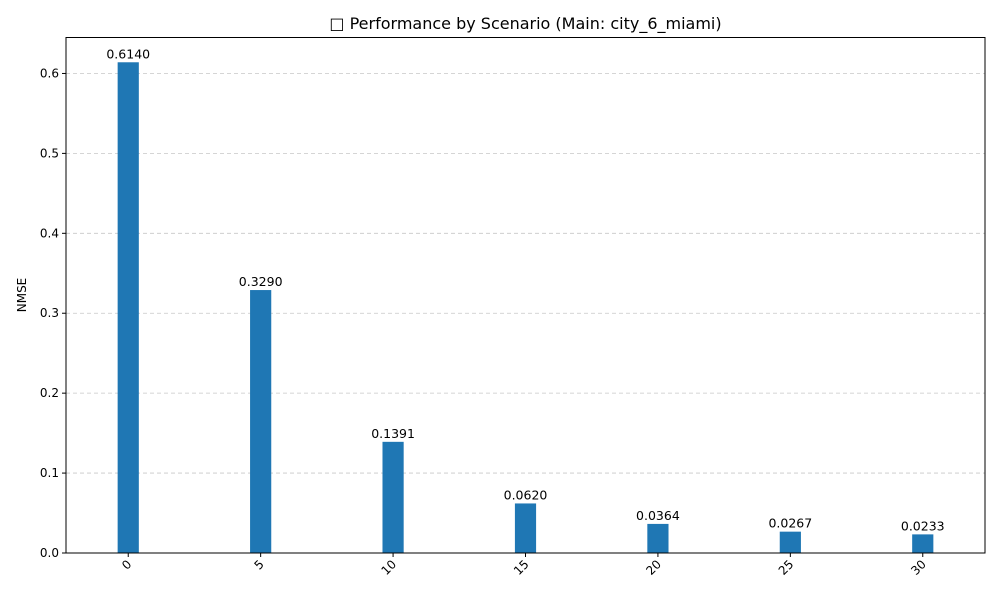  What do you see at coordinates (790, 523) in the screenshot?
I see `value-label-25: 0.0267` at bounding box center [790, 523].